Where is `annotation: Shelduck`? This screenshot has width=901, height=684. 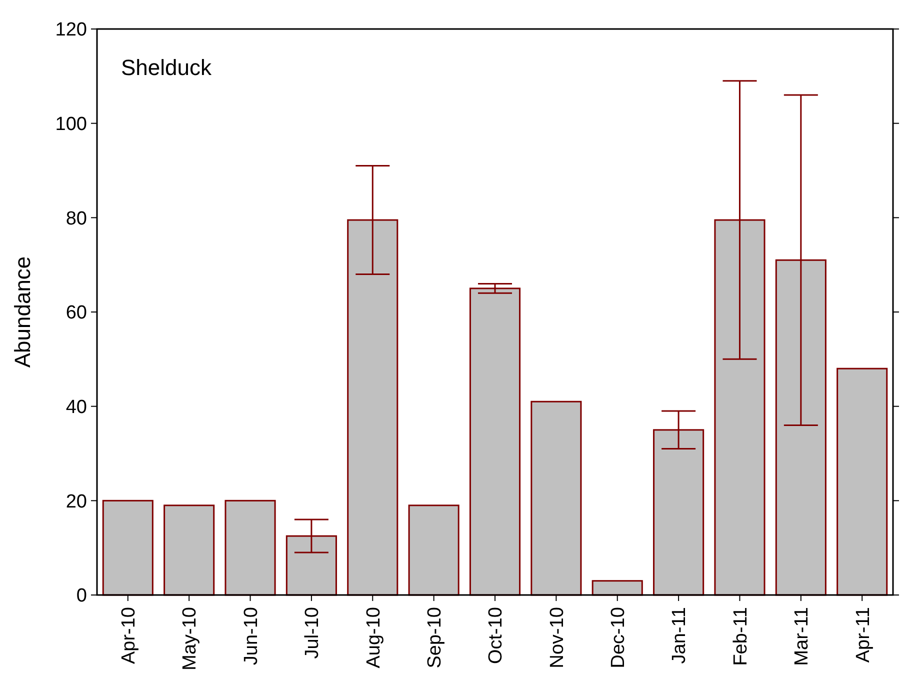 annotation: Shelduck is located at coordinates (167, 67).